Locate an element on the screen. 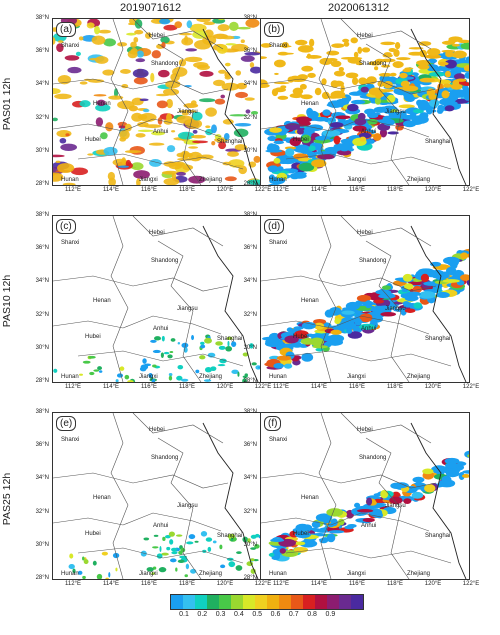  colorbar-tick-label: 0.2 is located at coordinates (202, 614).